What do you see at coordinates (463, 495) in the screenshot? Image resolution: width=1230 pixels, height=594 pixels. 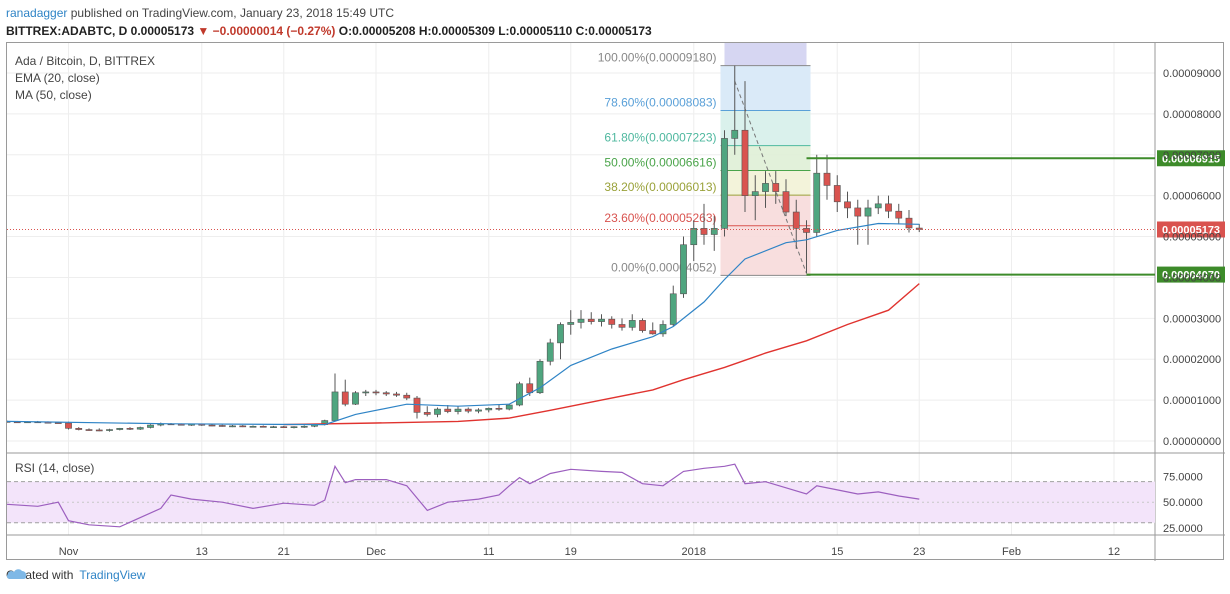 I see `rsi-line` at bounding box center [463, 495].